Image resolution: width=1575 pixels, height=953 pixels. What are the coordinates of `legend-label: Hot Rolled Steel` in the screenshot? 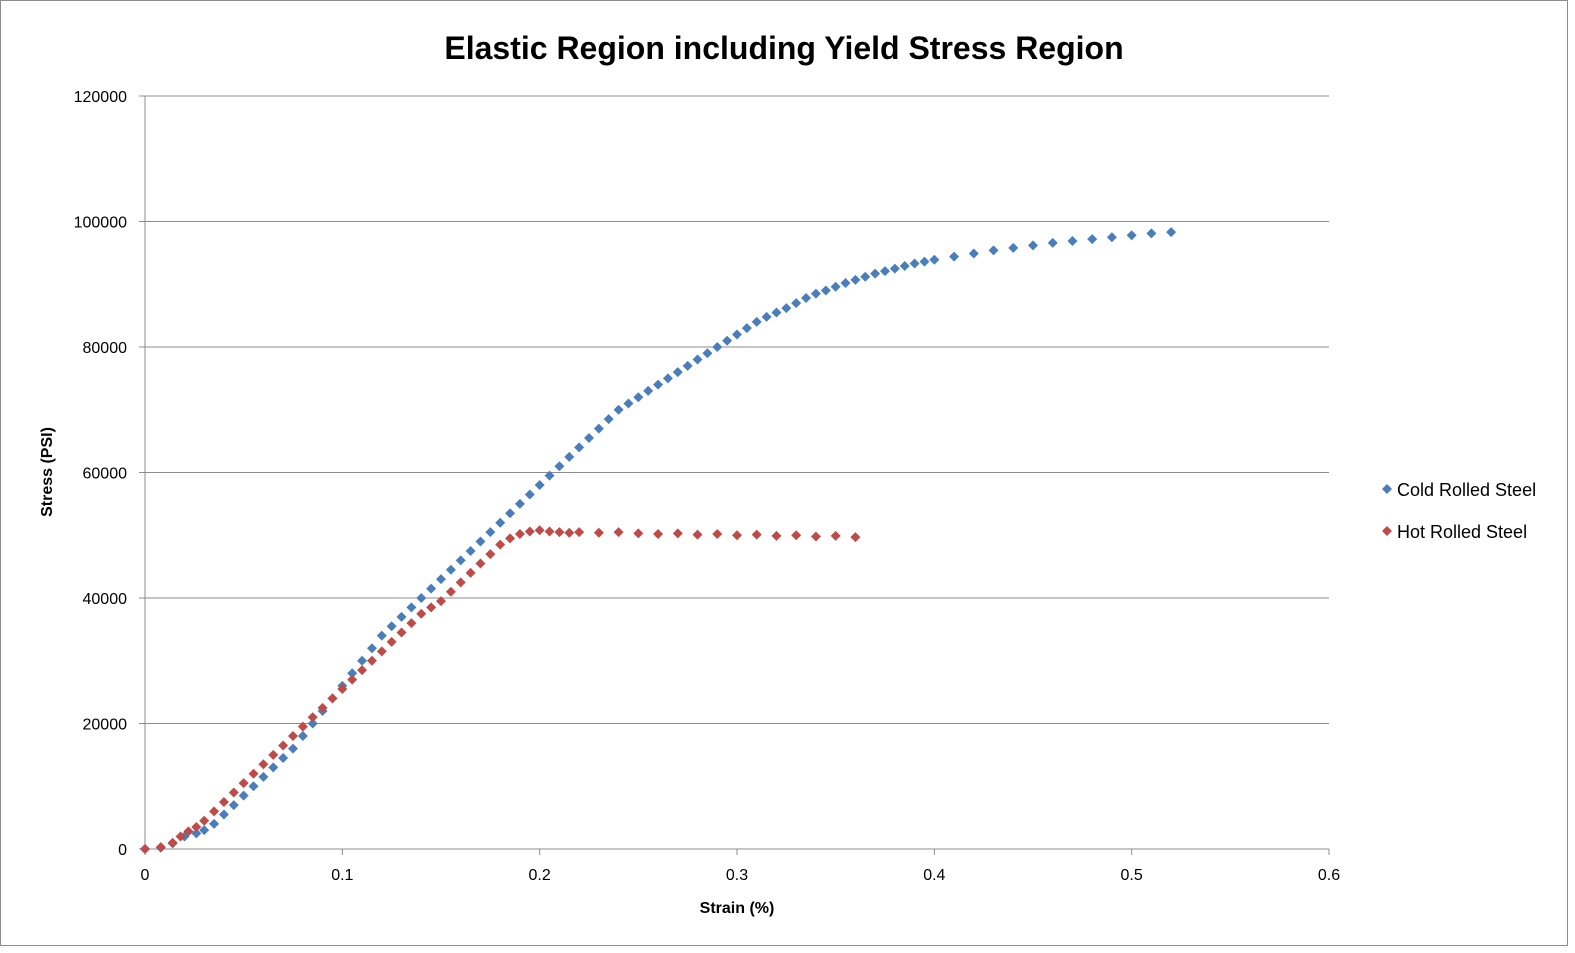 It's located at (1462, 532).